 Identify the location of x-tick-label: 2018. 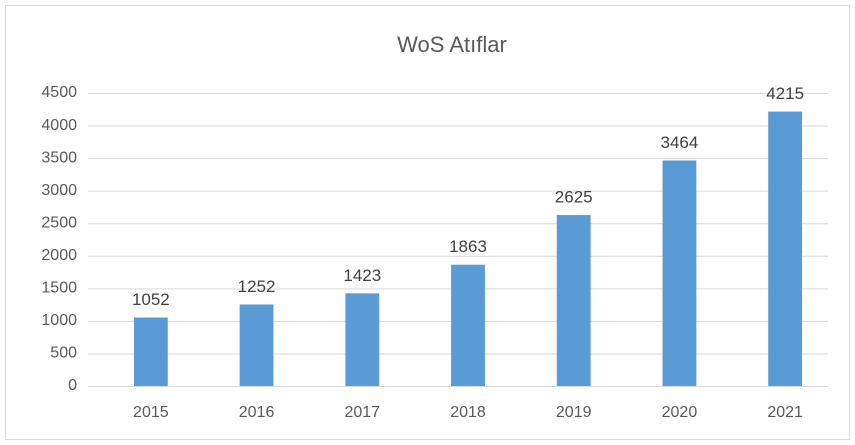
(468, 412).